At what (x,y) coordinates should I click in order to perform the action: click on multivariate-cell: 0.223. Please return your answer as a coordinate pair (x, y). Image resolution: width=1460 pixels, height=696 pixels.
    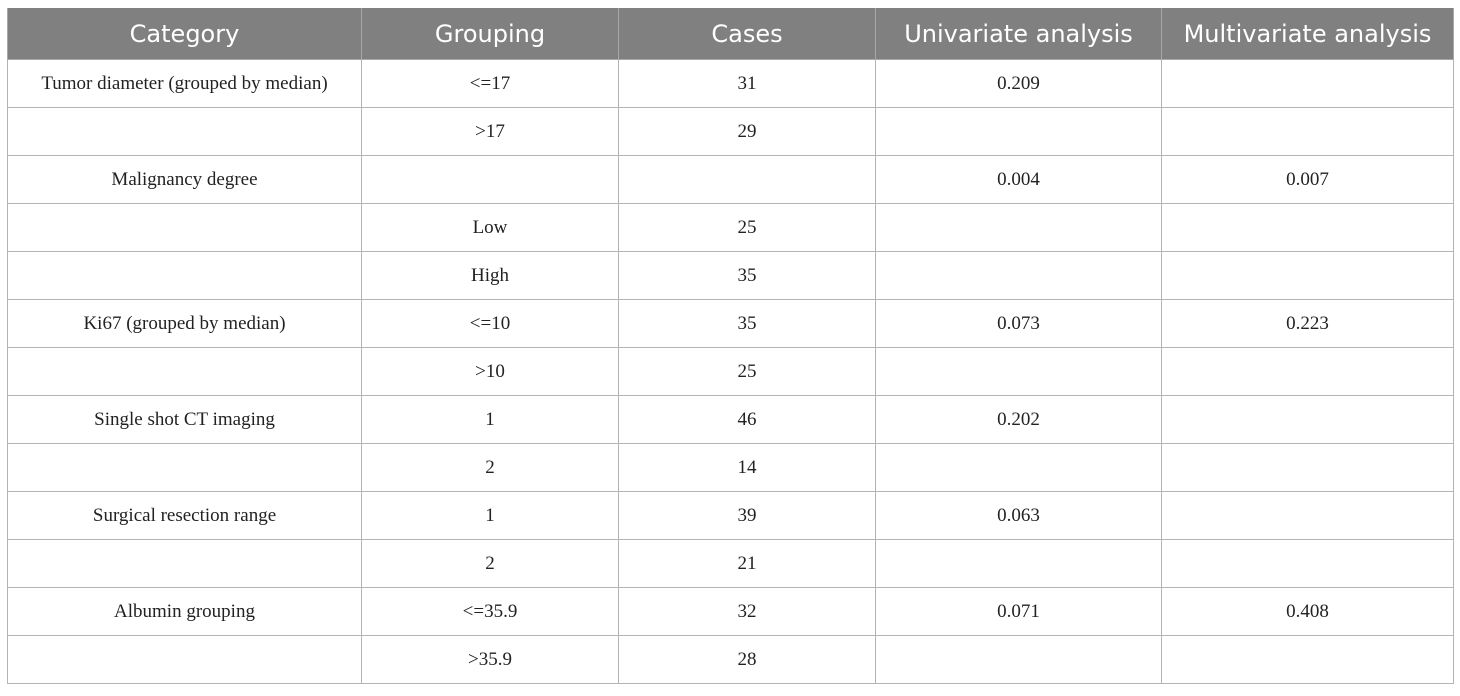
    Looking at the image, I should click on (1307, 323).